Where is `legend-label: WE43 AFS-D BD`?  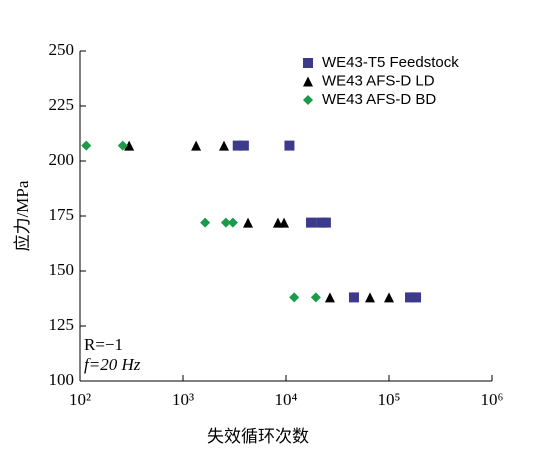 legend-label: WE43 AFS-D BD is located at coordinates (379, 99).